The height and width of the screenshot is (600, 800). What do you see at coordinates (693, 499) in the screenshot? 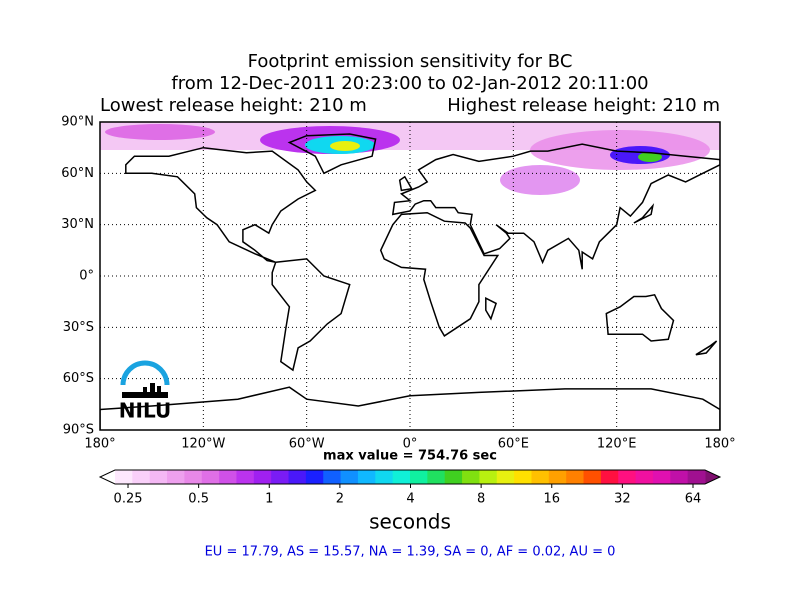
I see `colorbar-tick-label: 64` at bounding box center [693, 499].